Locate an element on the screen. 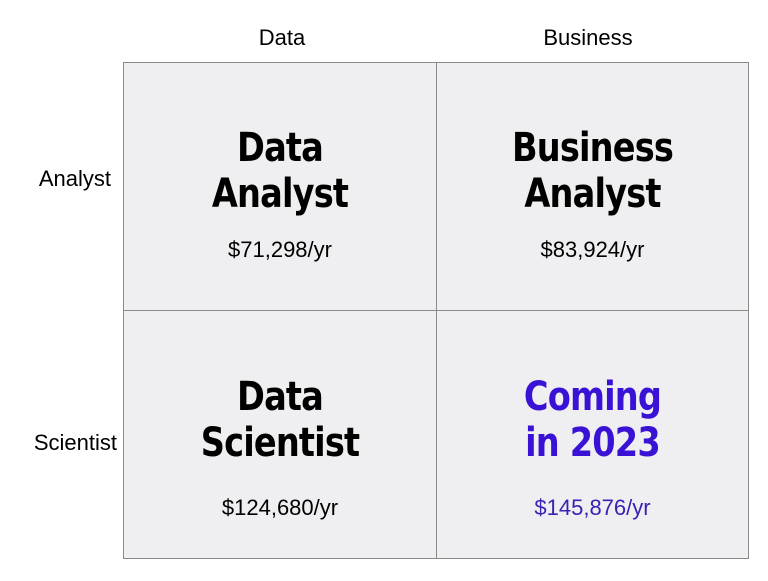 The image size is (768, 581). column-header-data: Data is located at coordinates (282, 37).